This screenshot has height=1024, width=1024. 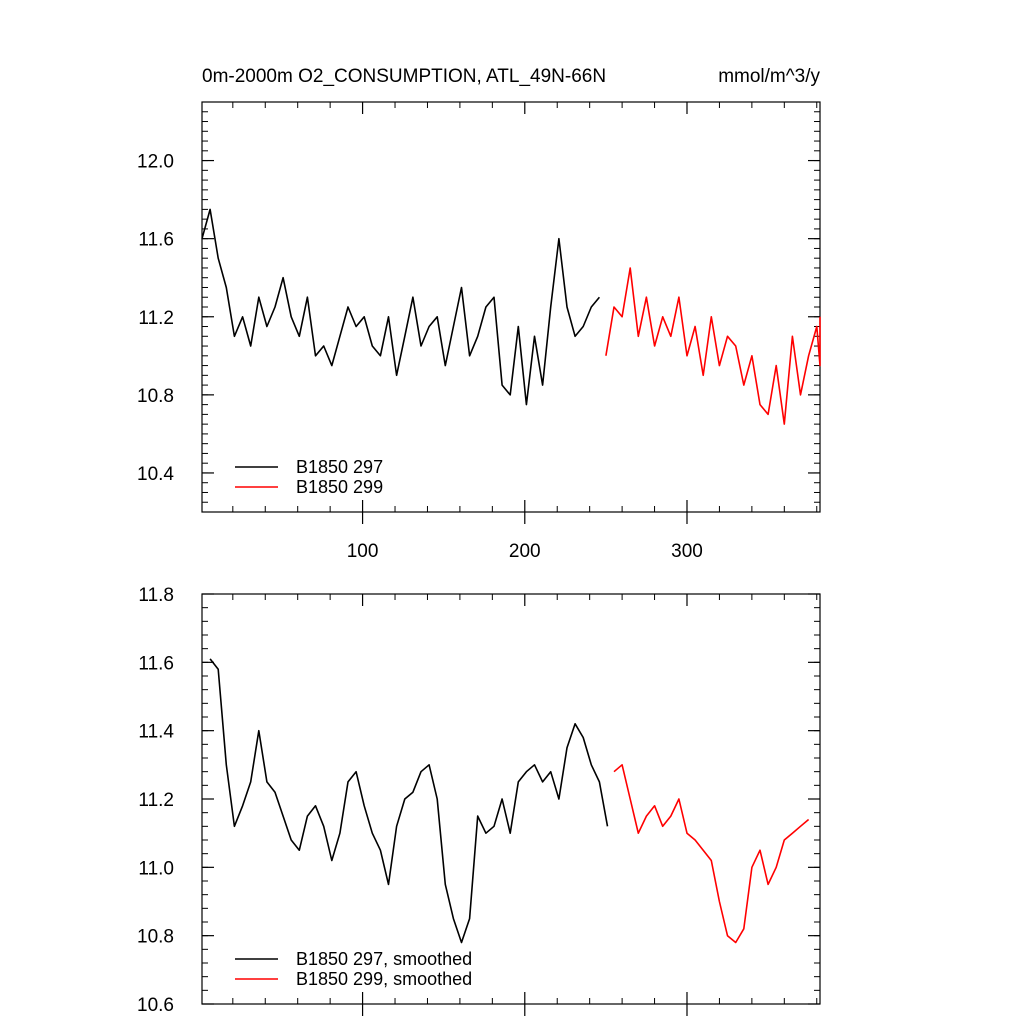 What do you see at coordinates (384, 959) in the screenshot?
I see `legend-label-1: B1850 297, smoothed` at bounding box center [384, 959].